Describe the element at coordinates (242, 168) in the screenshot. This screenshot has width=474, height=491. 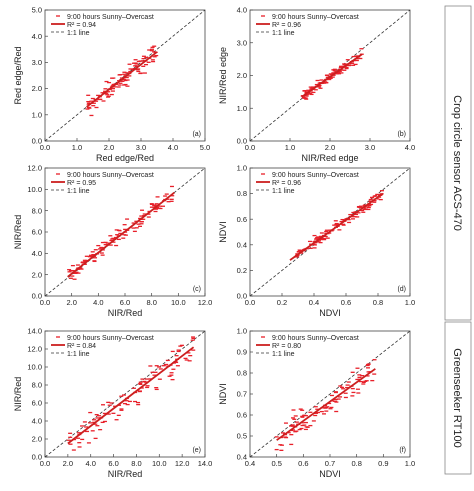
I see `y-tick-label: 1.0` at that location.